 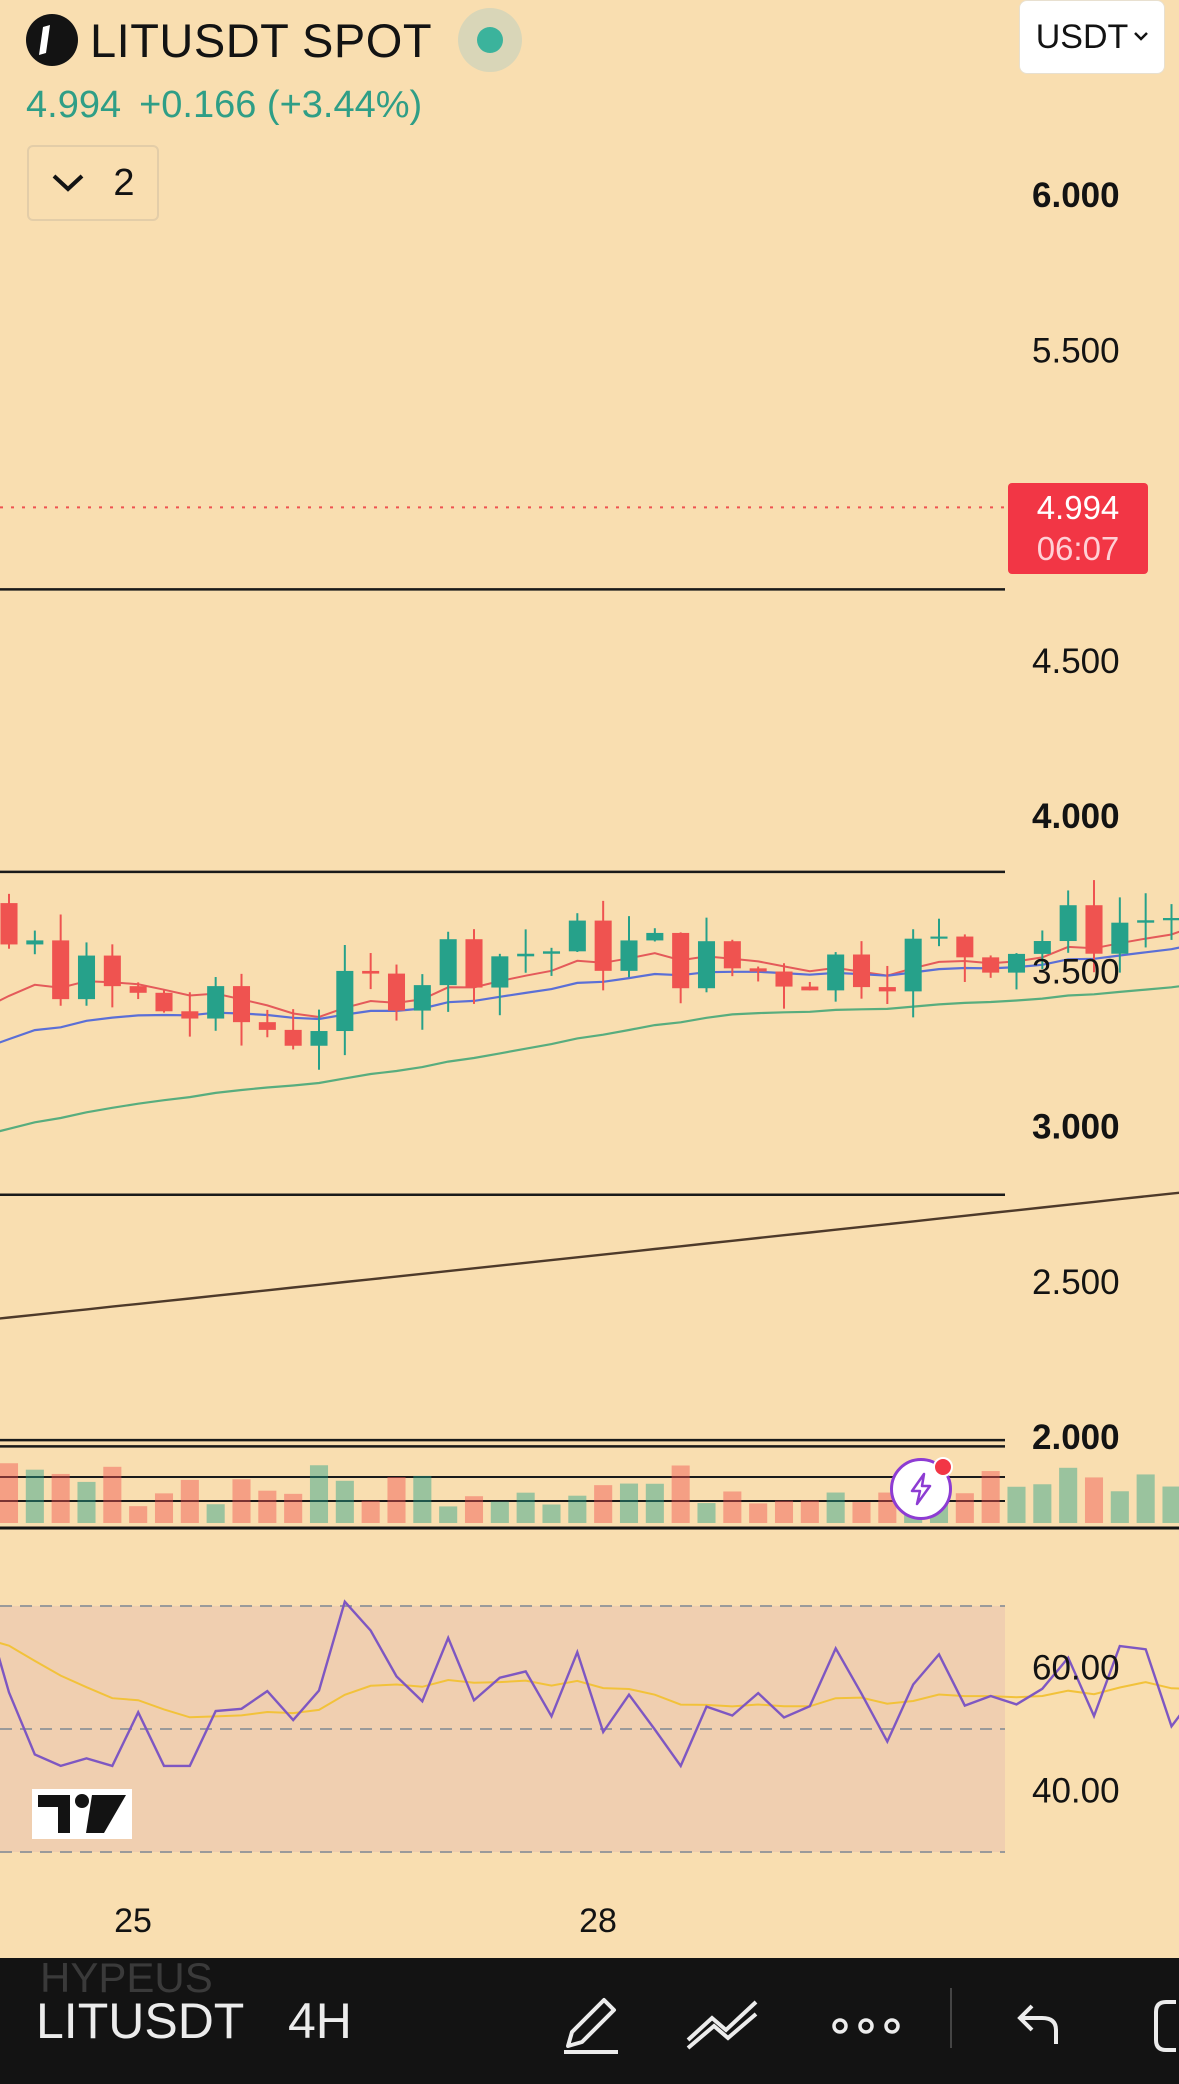 I want to click on lightning-icon, so click(x=921, y=1489).